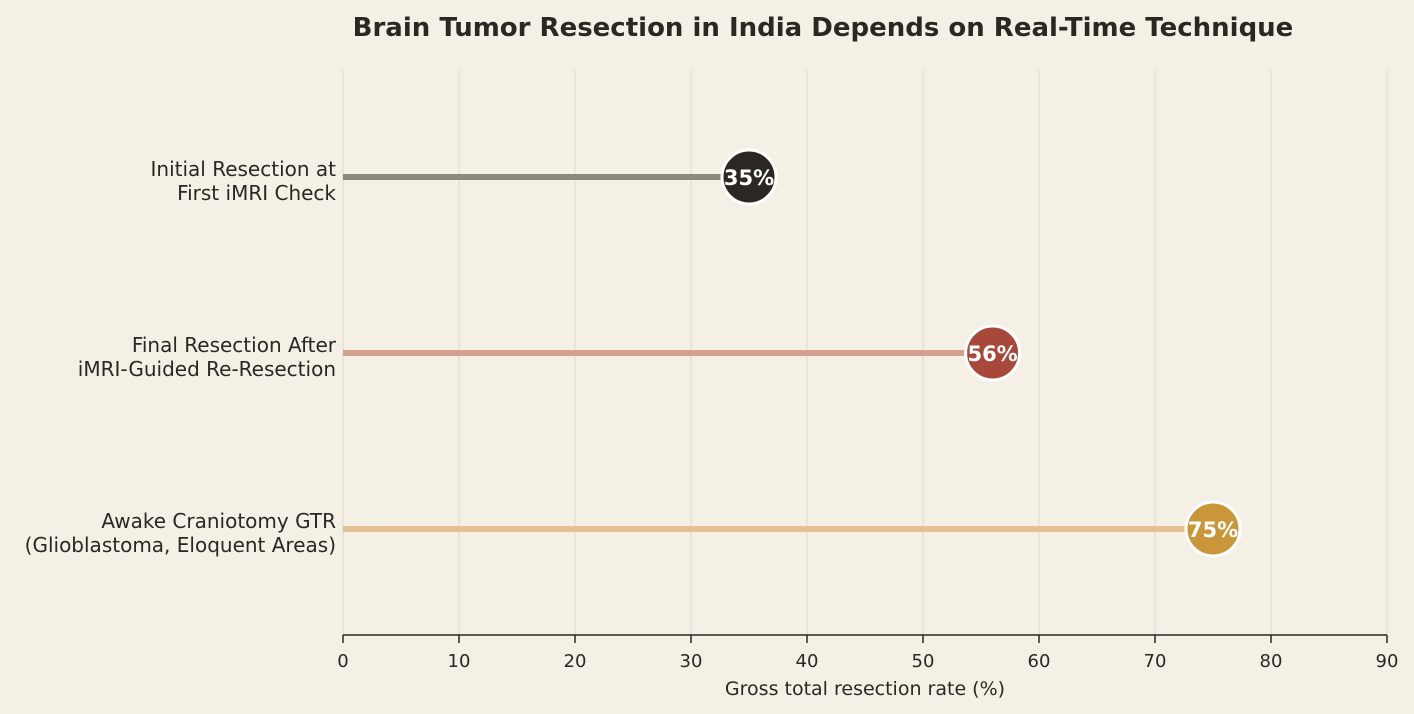 This screenshot has width=1414, height=714. I want to click on x-tick-label: 20, so click(575, 661).